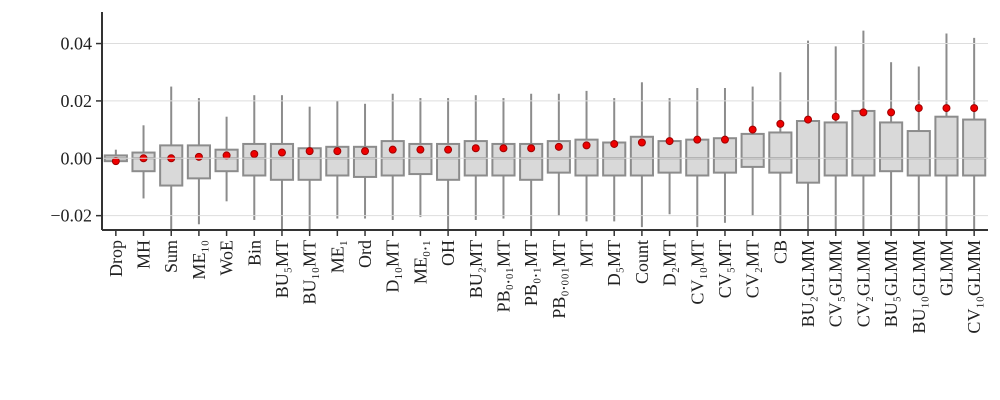 This screenshot has width=1000, height=400. I want to click on x-tick-label: MT, so click(587, 253).